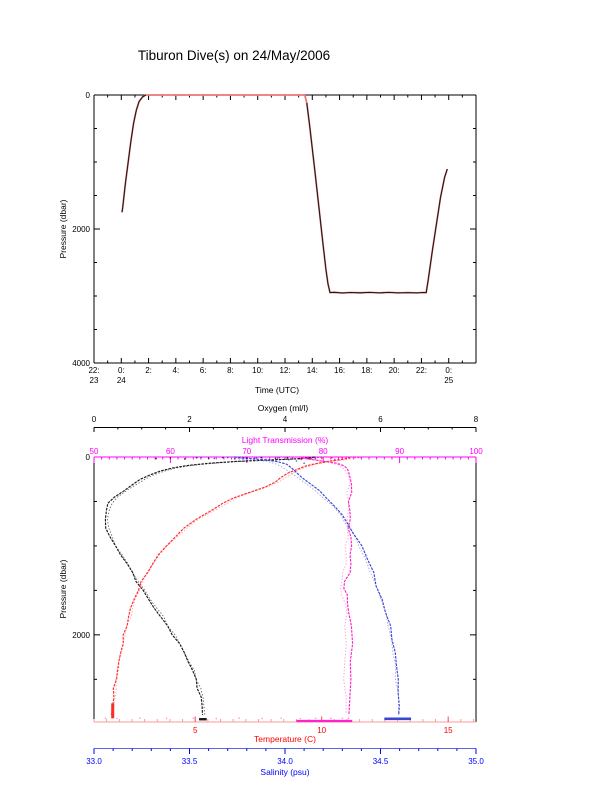 This screenshot has width=612, height=785. I want to click on svg-text: 2:, so click(148, 370).